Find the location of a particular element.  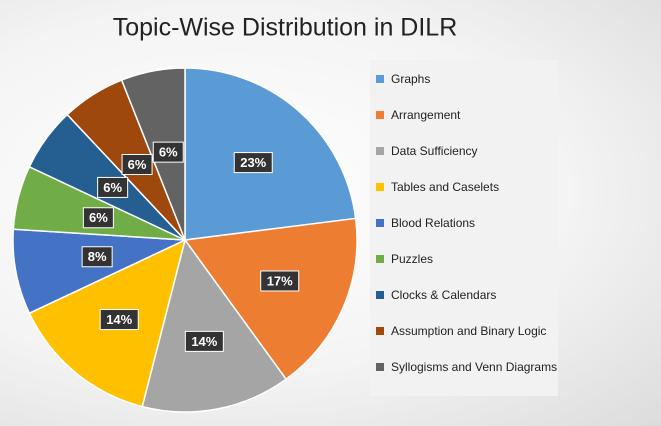

legend-item: Clocks & Calendars is located at coordinates (467, 306).